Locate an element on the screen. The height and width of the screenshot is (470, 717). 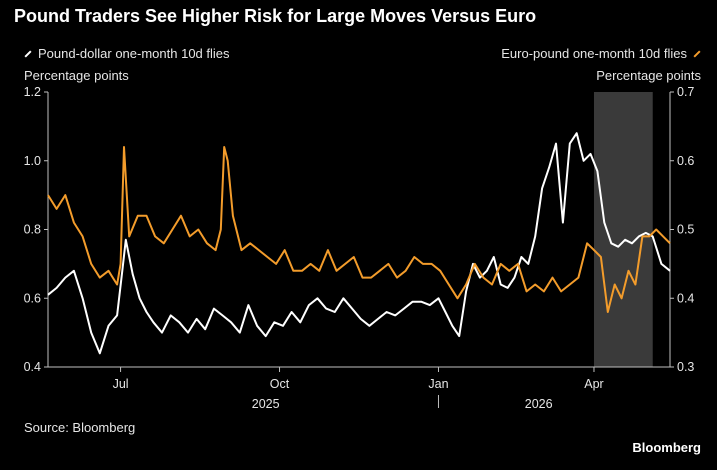
x-tick-label-3: Apr is located at coordinates (593, 384).